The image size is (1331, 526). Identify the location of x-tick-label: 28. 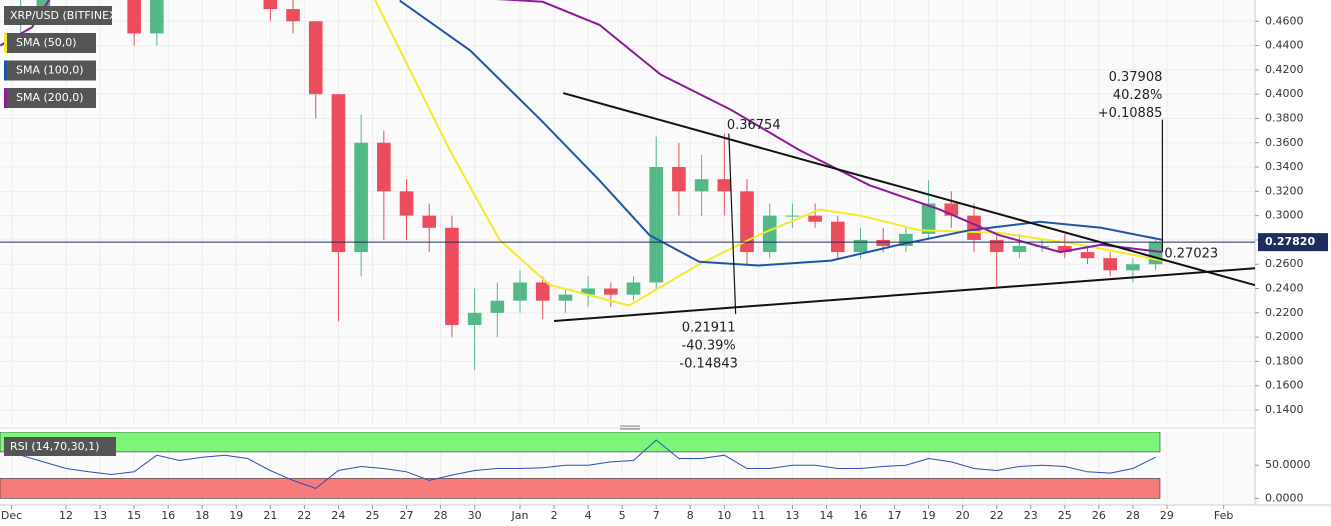
(441, 515).